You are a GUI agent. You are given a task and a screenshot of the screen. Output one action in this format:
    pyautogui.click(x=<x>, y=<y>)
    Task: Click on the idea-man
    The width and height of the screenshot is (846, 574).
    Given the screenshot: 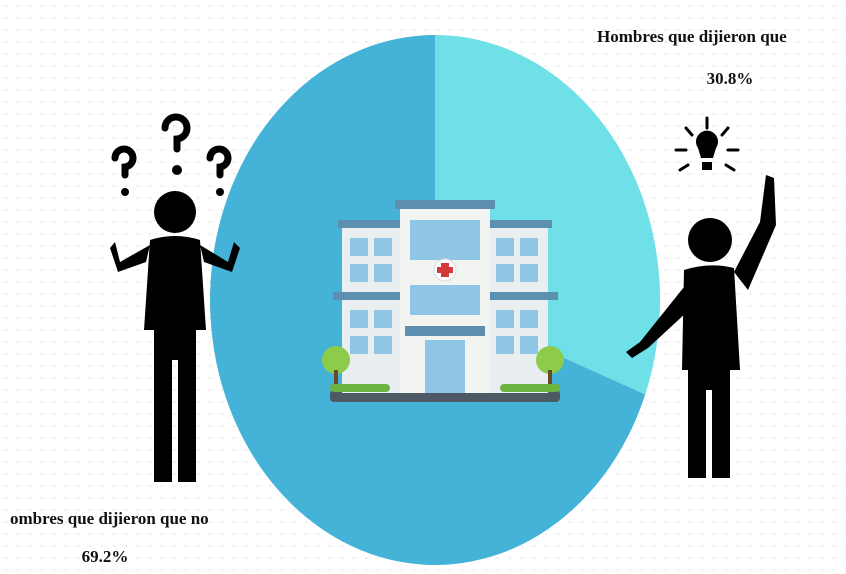 What is the action you would take?
    pyautogui.click(x=701, y=297)
    